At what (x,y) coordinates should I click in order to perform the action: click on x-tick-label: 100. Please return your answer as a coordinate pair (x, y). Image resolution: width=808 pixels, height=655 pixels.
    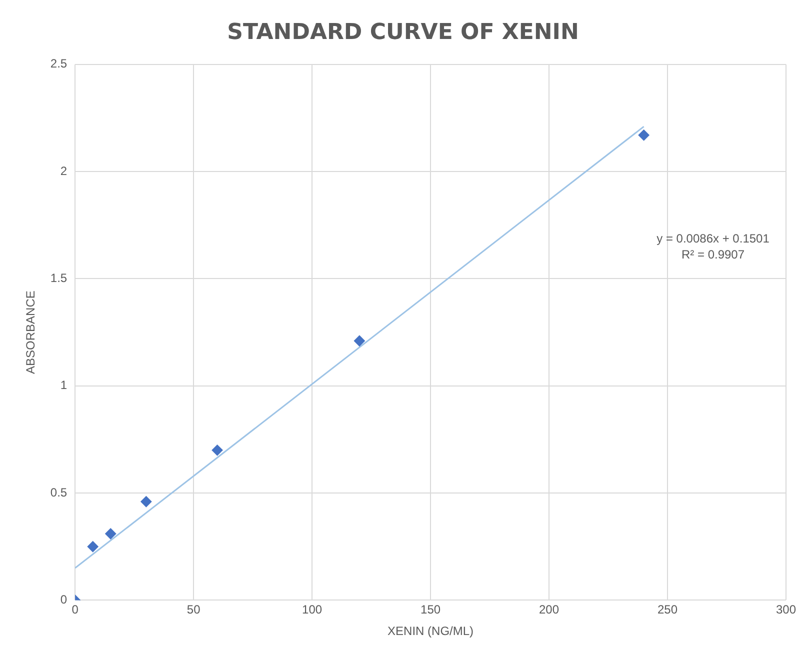
    Looking at the image, I should click on (312, 609).